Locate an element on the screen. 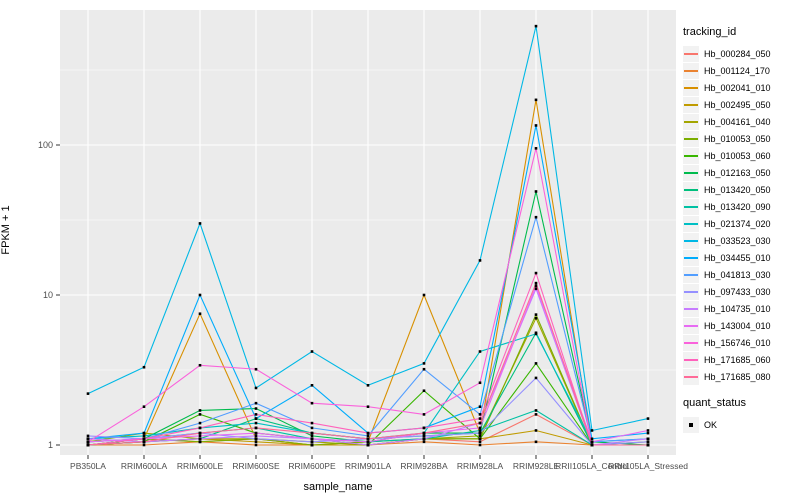 This screenshot has width=800, height=500. legend-title-quant-status: quant_status is located at coordinates (714, 403).